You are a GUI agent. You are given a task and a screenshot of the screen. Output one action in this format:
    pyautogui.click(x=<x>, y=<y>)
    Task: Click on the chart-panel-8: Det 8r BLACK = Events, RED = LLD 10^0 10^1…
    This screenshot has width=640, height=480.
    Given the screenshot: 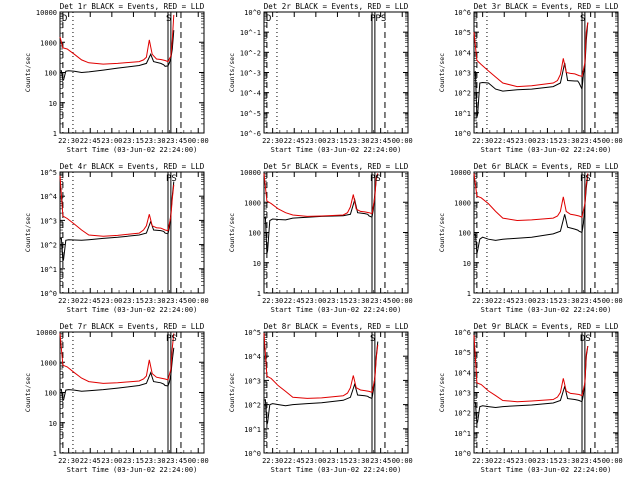 What is the action you would take?
    pyautogui.click(x=320, y=398)
    